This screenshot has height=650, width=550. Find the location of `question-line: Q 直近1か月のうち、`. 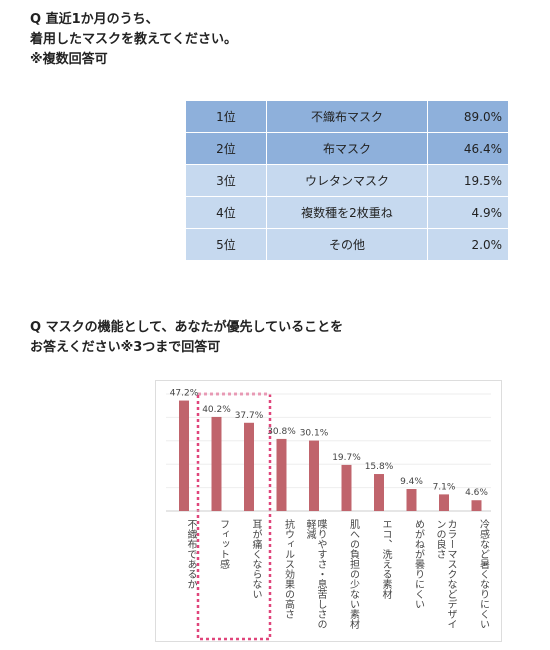

question-line: Q 直近1か月のうち、 is located at coordinates (94, 19).